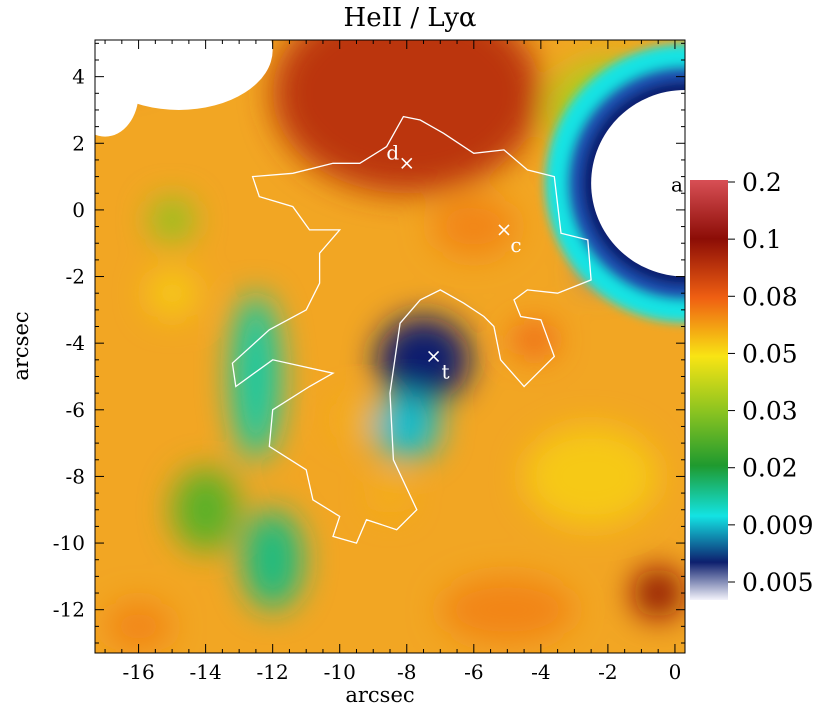  Describe the element at coordinates (675, 672) in the screenshot. I see `x-tick-label: 0` at that location.